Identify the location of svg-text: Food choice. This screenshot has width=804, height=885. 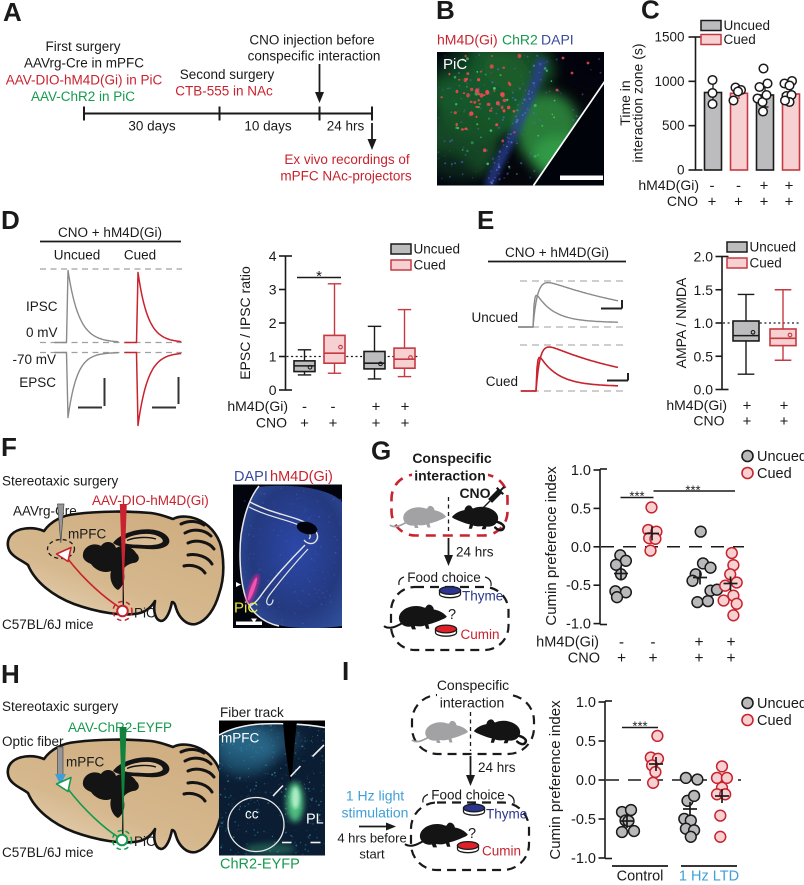
(468, 795).